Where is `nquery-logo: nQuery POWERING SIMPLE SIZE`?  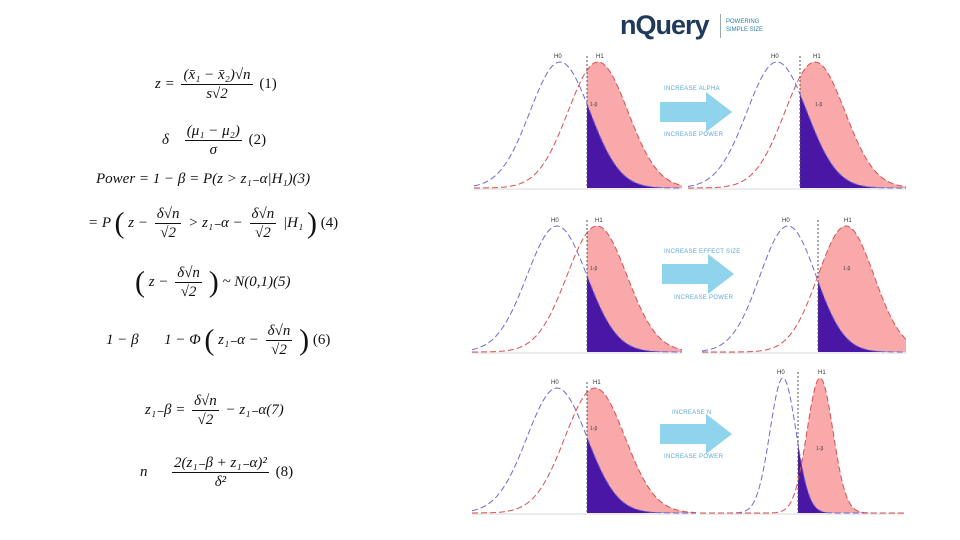
nquery-logo: nQuery POWERING SIMPLE SIZE is located at coordinates (695, 26).